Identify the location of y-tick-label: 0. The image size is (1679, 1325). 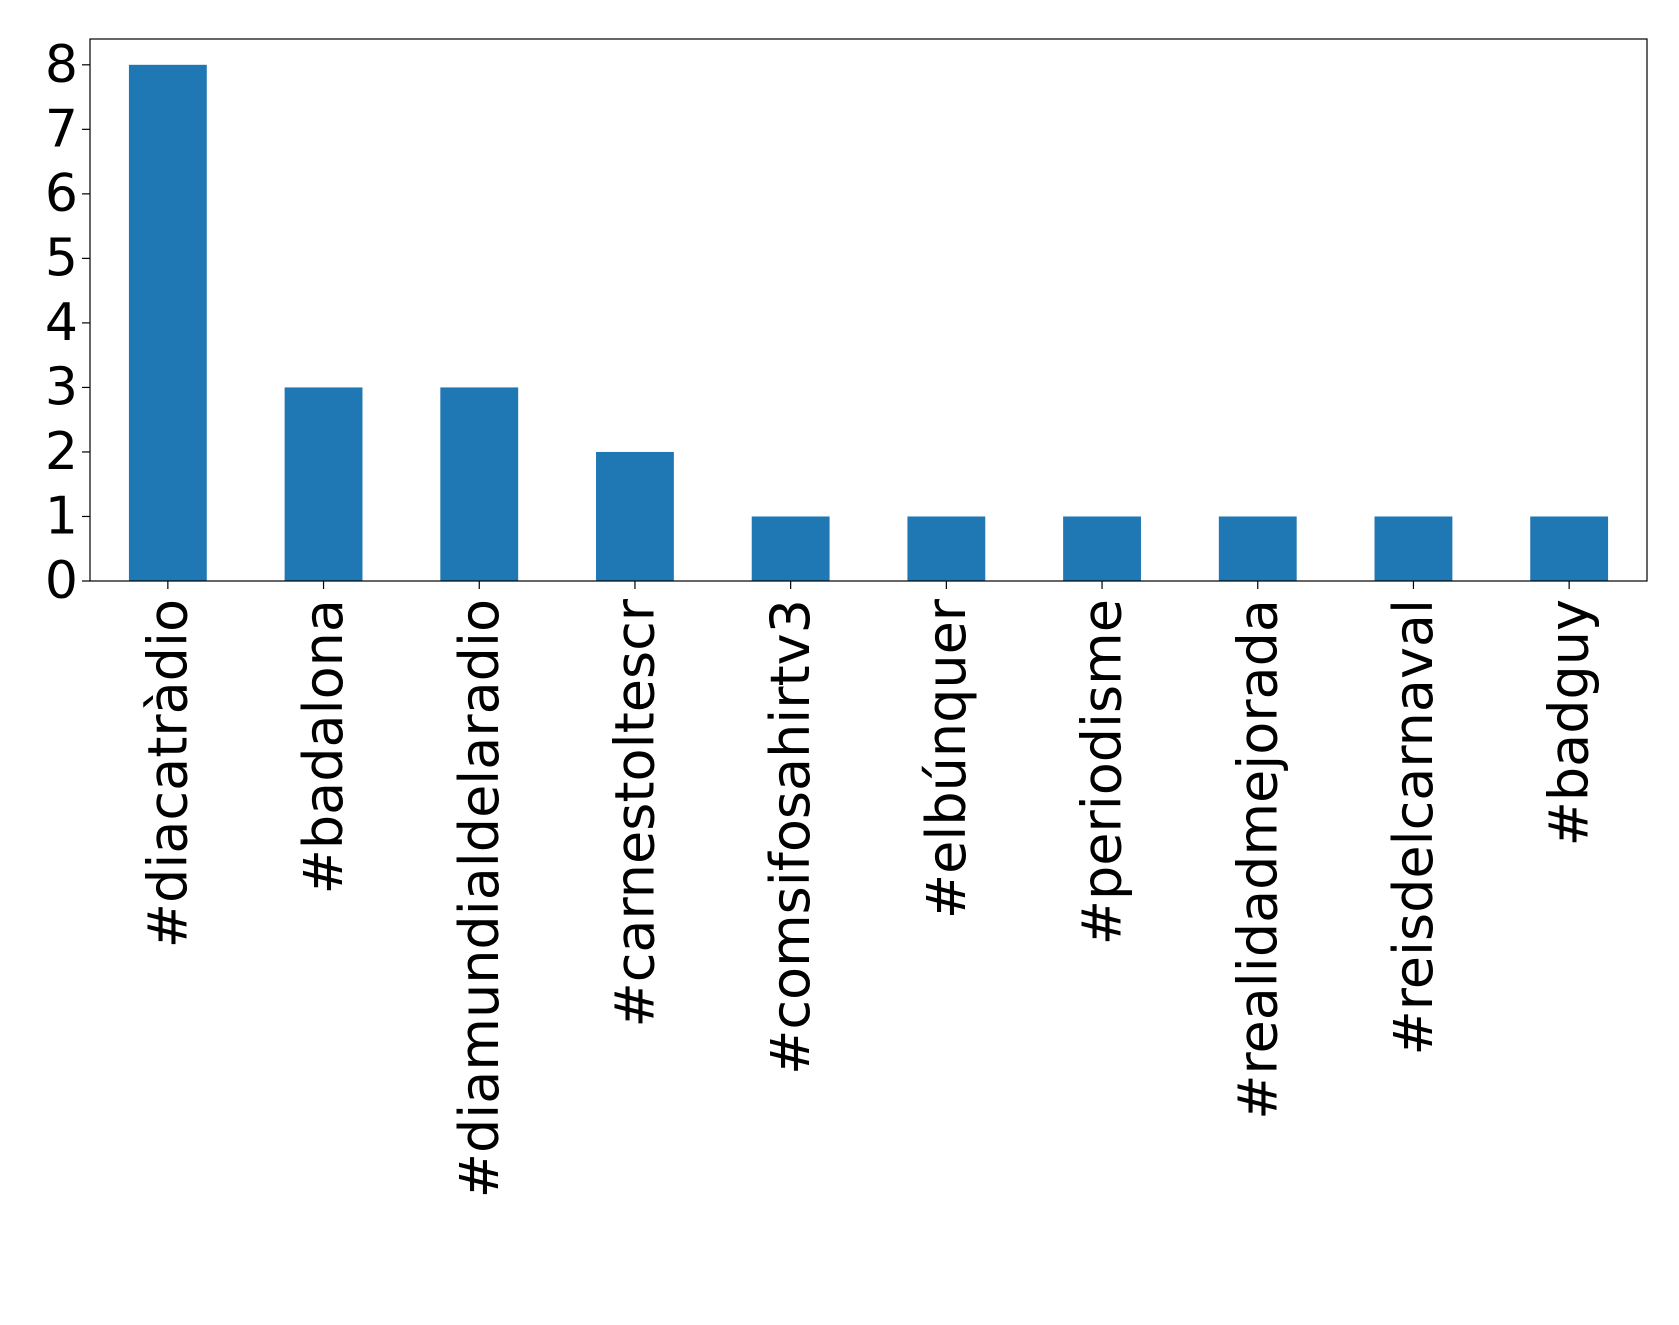
(61, 581).